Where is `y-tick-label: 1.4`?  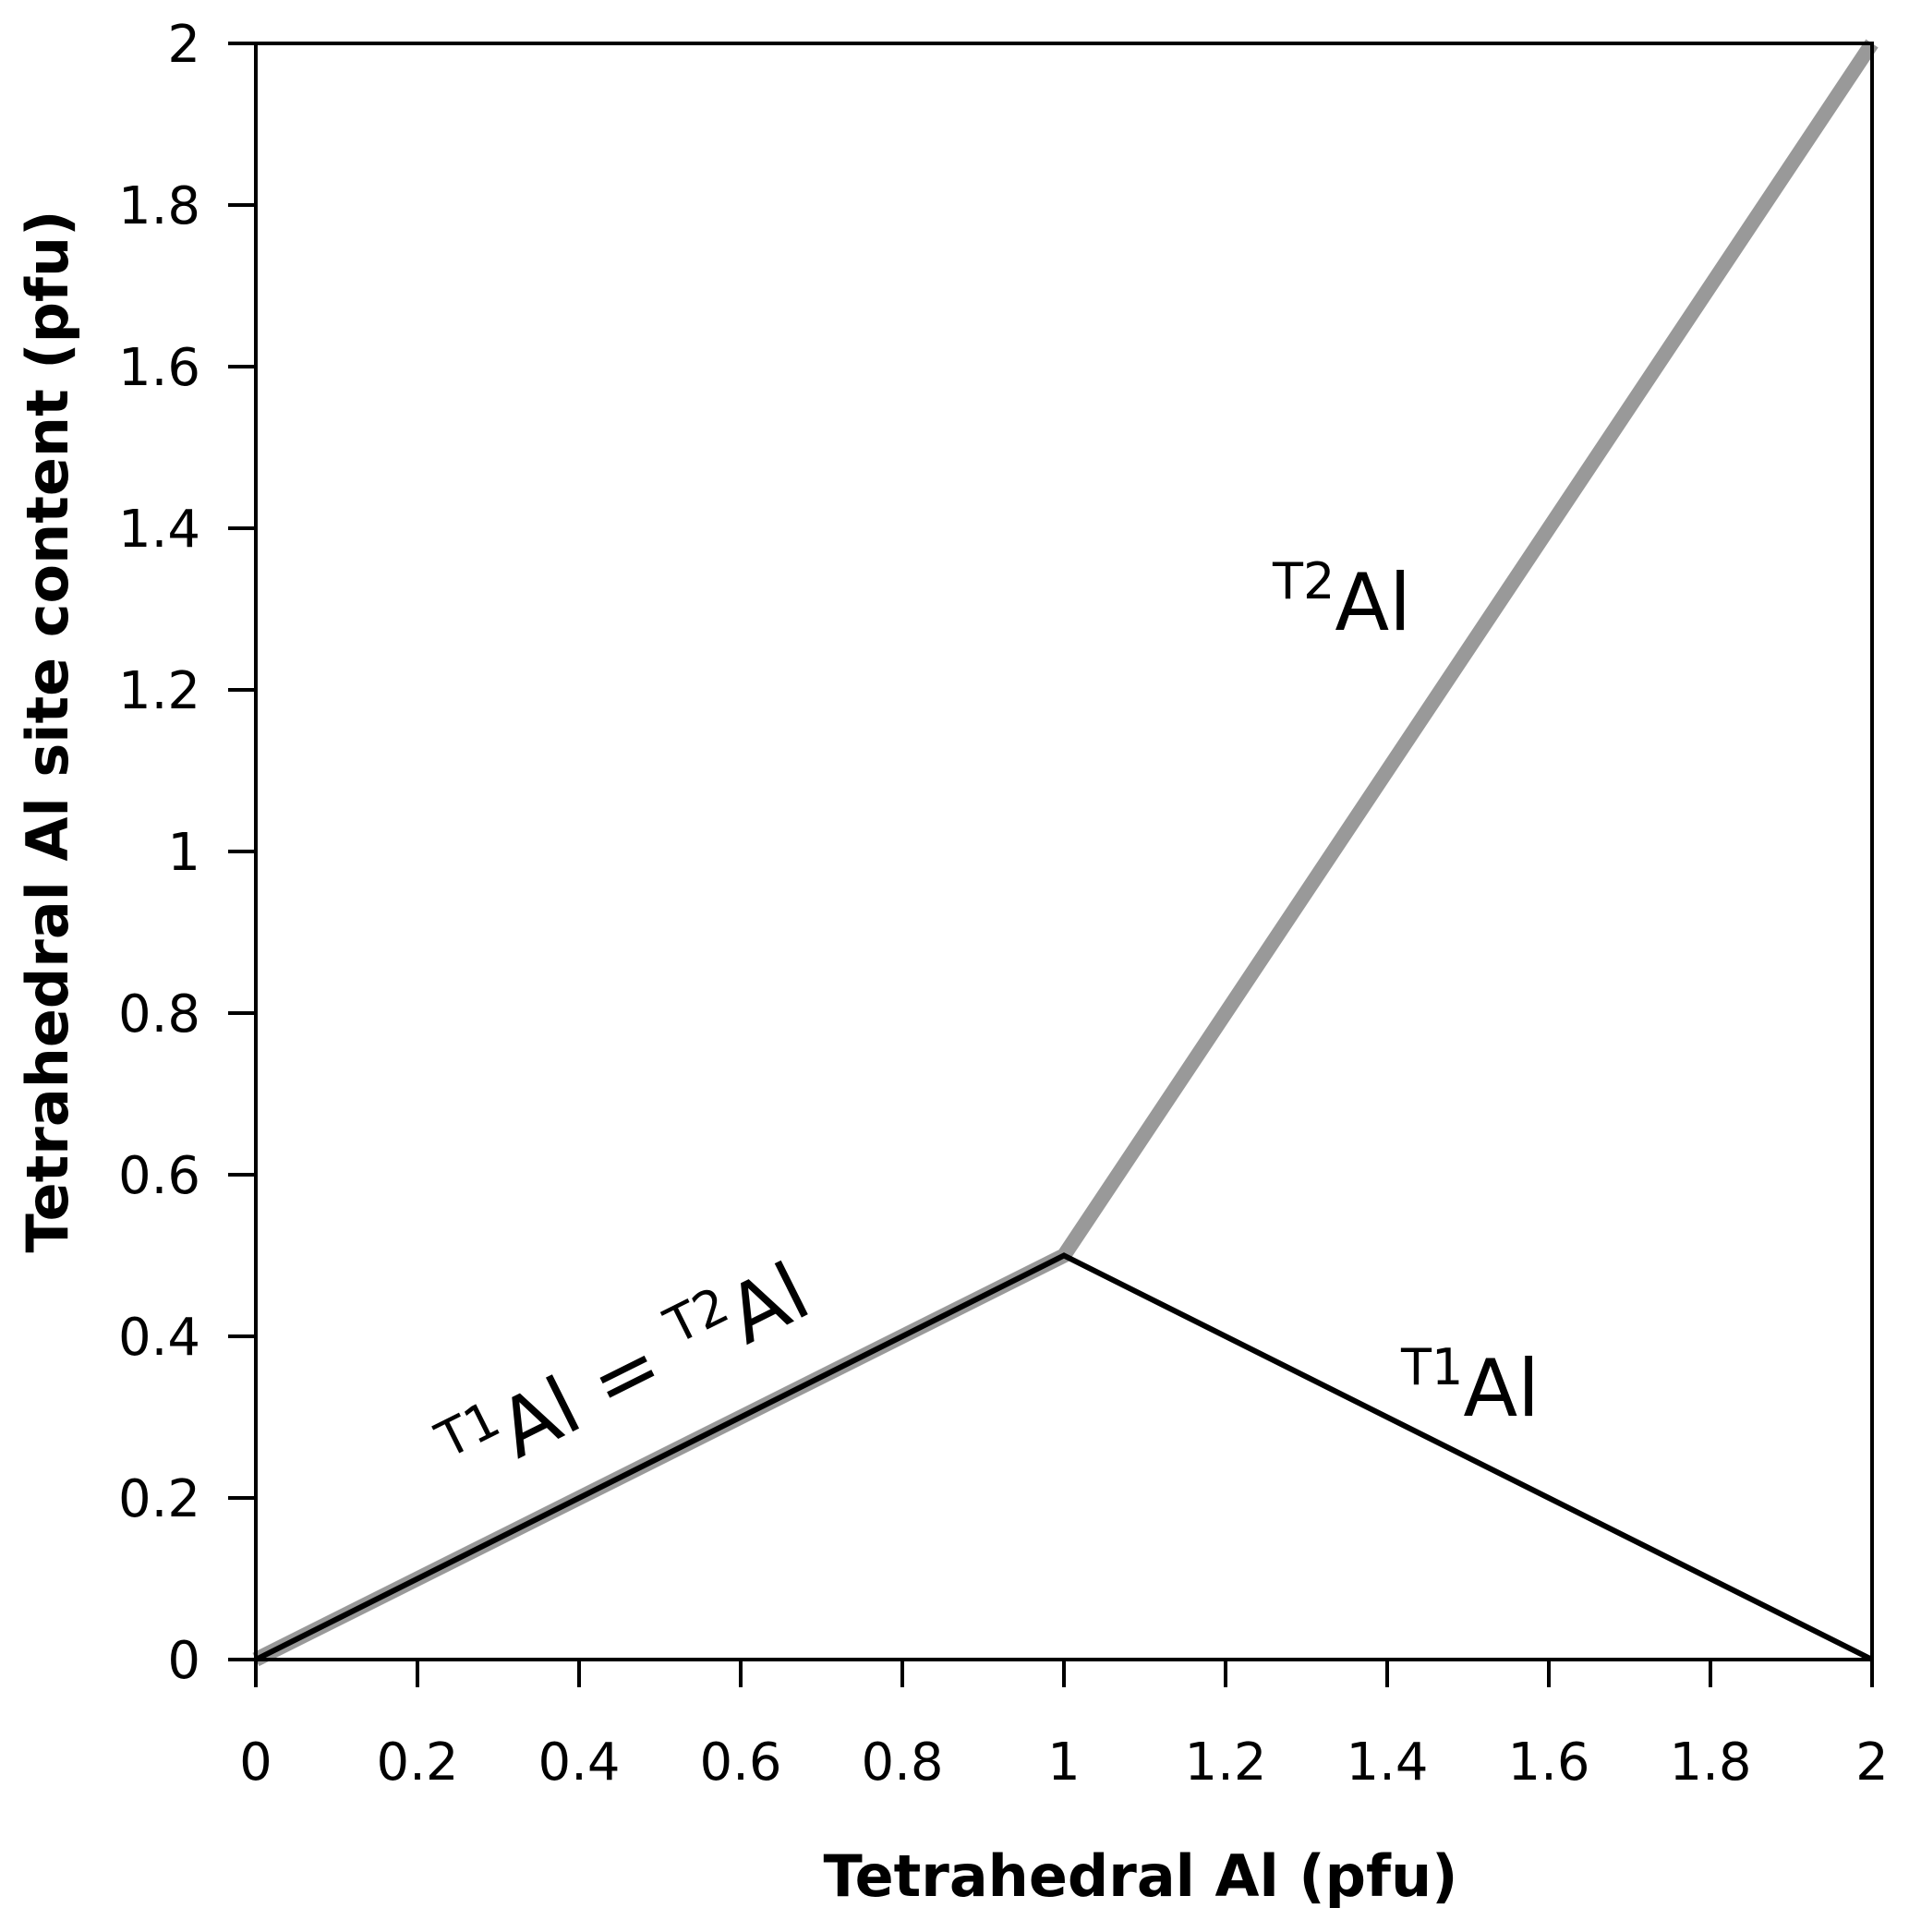
y-tick-label: 1.4 is located at coordinates (159, 530).